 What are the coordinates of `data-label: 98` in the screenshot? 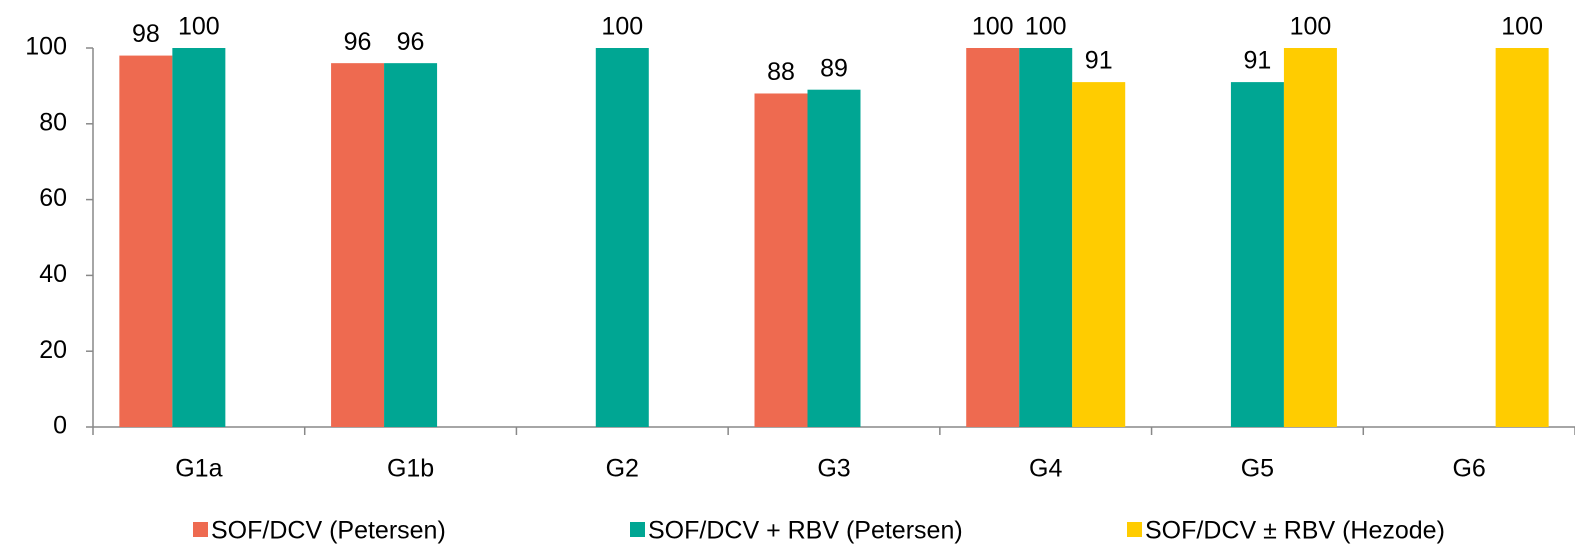 It's located at (146, 34).